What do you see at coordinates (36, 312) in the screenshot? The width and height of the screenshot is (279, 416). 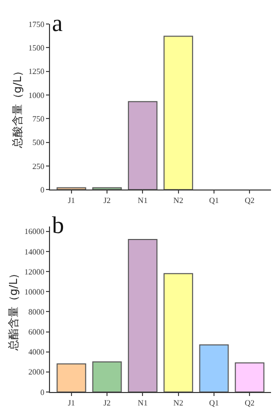 I see `y-tick-label: 8000` at bounding box center [36, 312].